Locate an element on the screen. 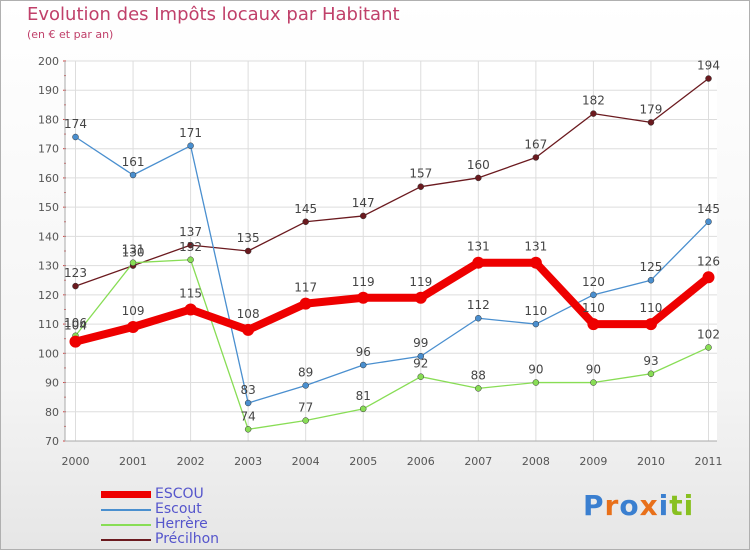 The image size is (750, 551). data-label: 88 is located at coordinates (478, 375).